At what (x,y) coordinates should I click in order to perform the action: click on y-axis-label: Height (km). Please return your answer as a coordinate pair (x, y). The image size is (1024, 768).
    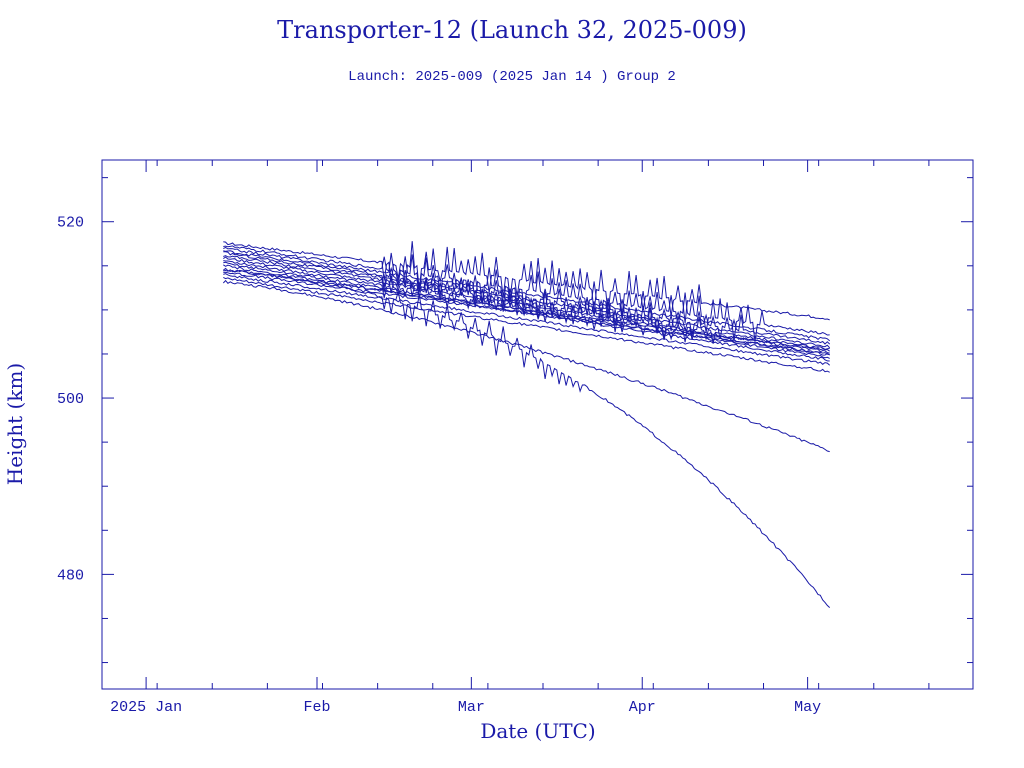
    Looking at the image, I should click on (15, 424).